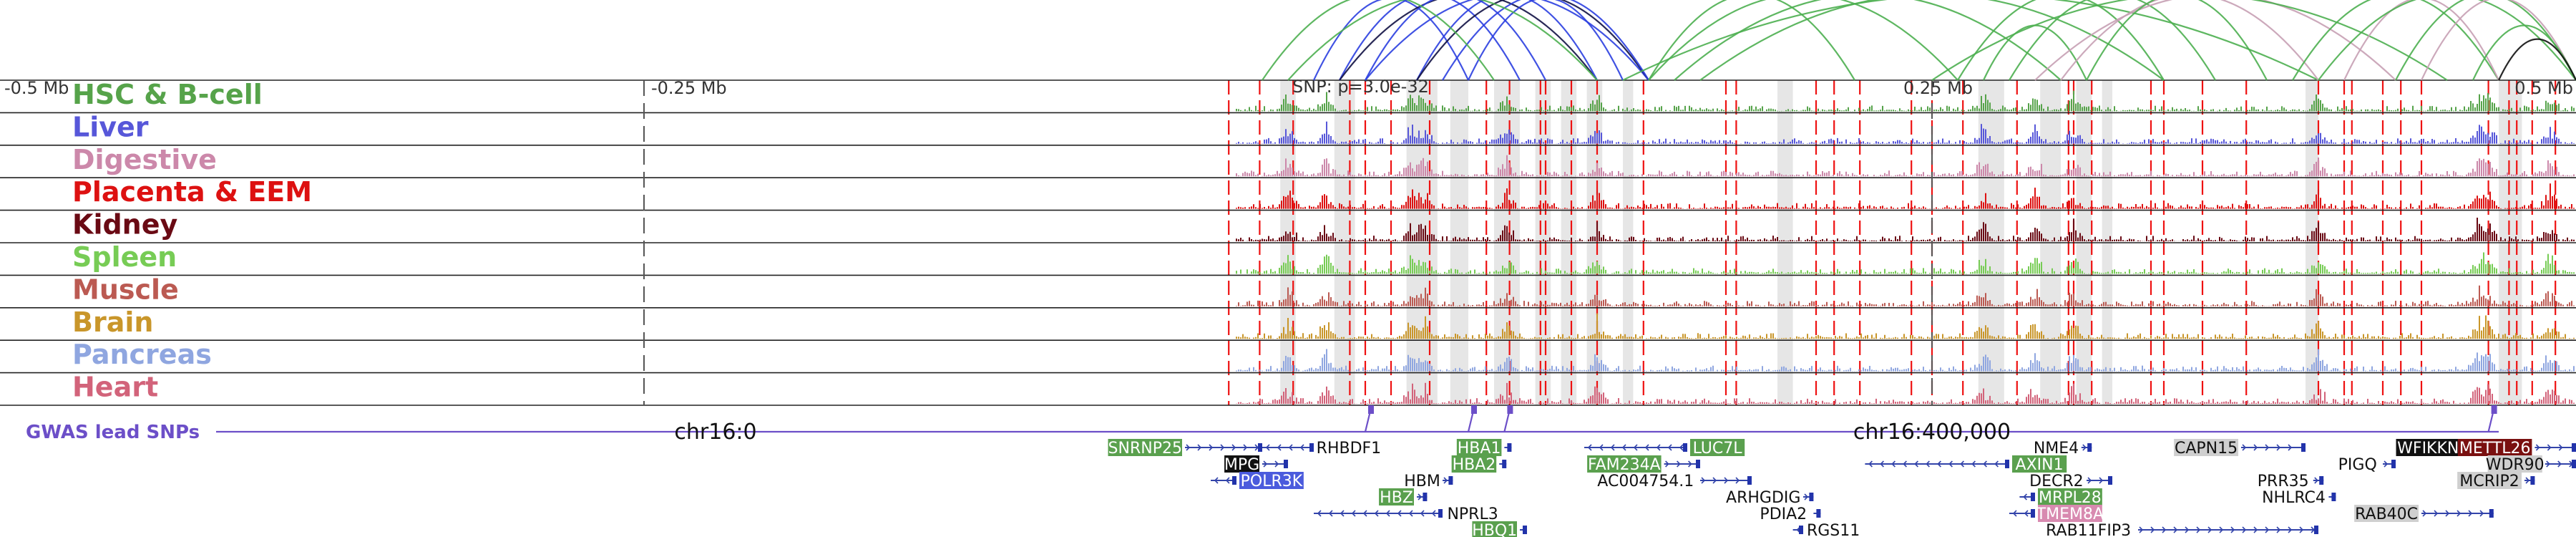 This screenshot has height=537, width=2576. I want to click on gene-label: ARHGDIG, so click(1763, 498).